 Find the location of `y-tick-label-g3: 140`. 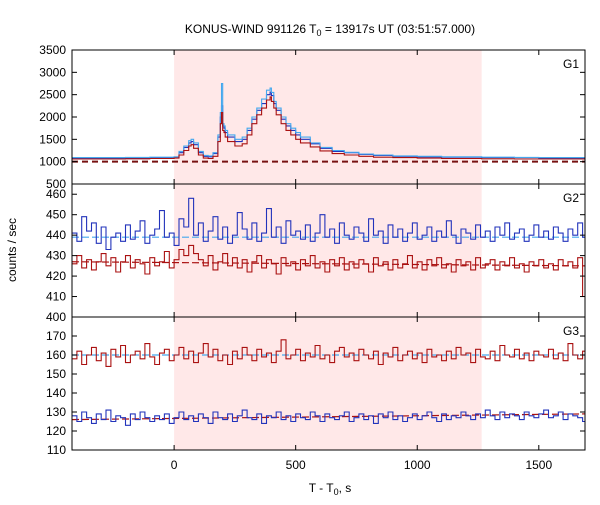

y-tick-label-g3: 140 is located at coordinates (56, 393).